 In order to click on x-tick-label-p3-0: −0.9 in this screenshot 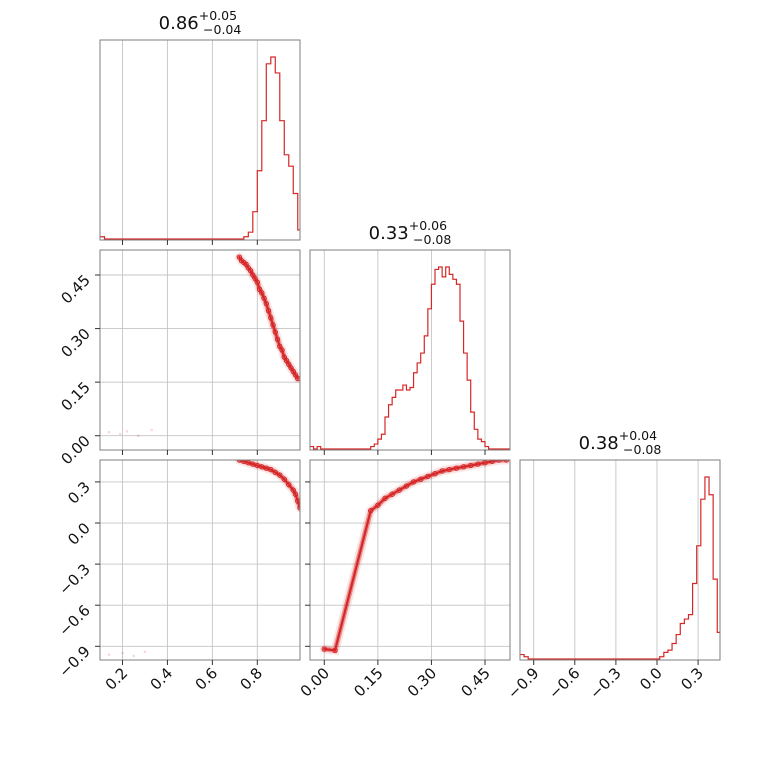, I will do `click(523, 683)`.